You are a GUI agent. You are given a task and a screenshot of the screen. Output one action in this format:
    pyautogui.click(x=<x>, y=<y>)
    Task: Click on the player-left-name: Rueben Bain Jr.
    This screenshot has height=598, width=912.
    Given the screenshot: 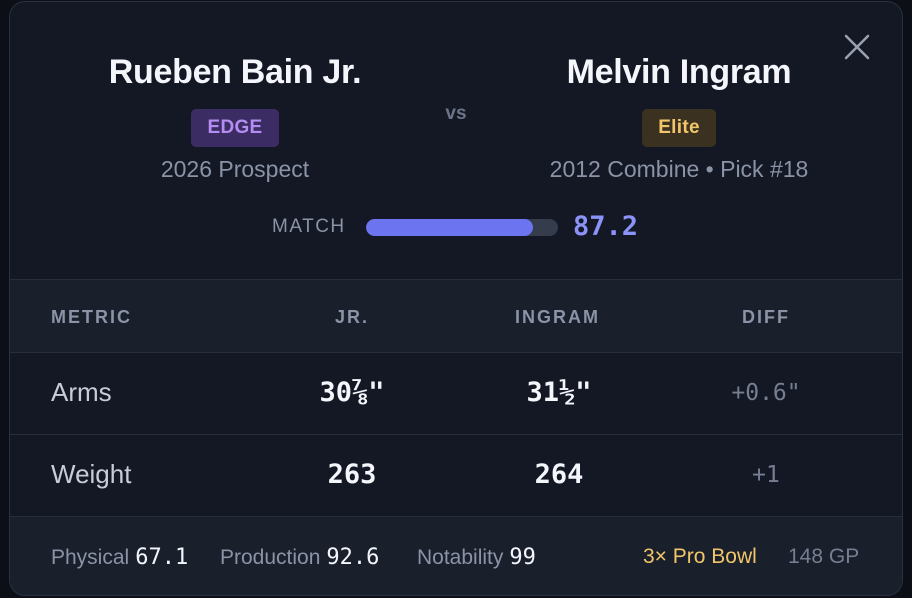 What is the action you would take?
    pyautogui.click(x=235, y=72)
    